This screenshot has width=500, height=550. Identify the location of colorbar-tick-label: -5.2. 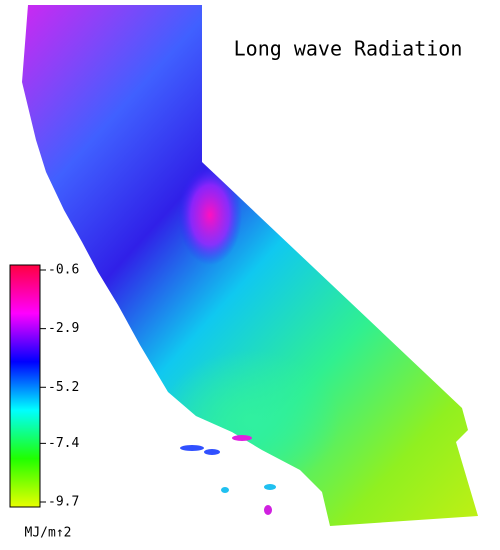
(63, 387).